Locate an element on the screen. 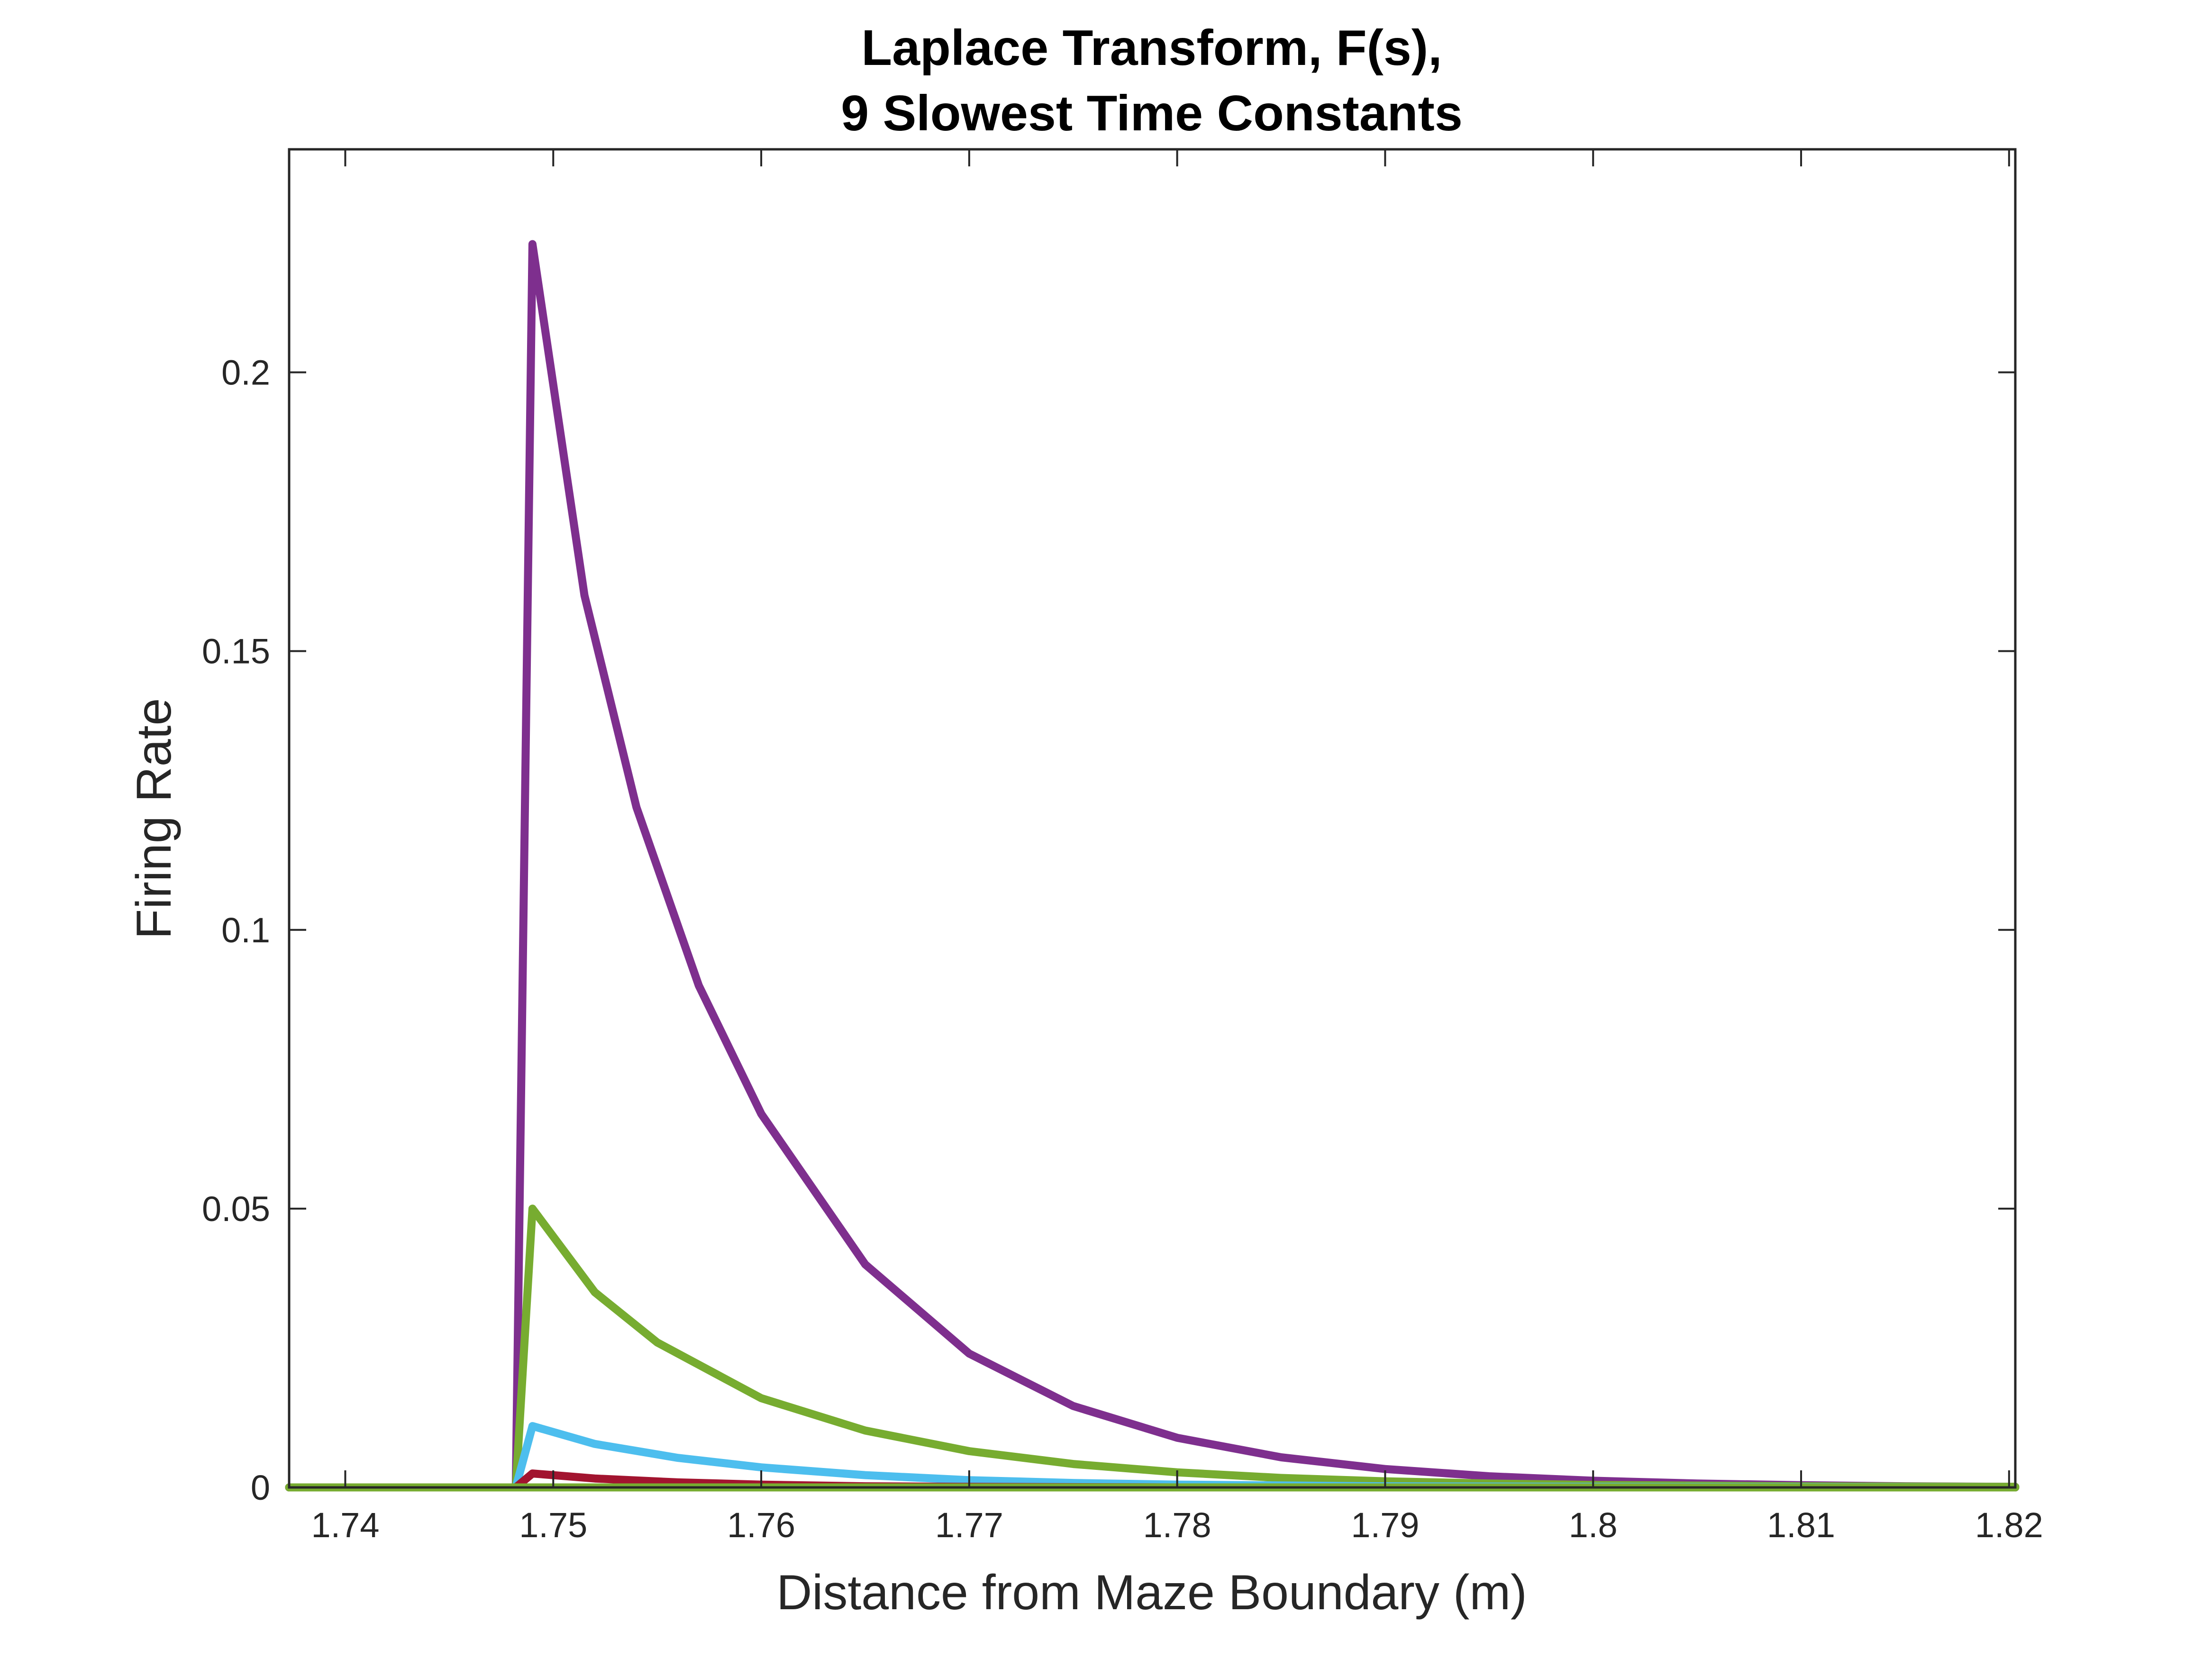  y-axis-label: Firing Rate is located at coordinates (154, 818).